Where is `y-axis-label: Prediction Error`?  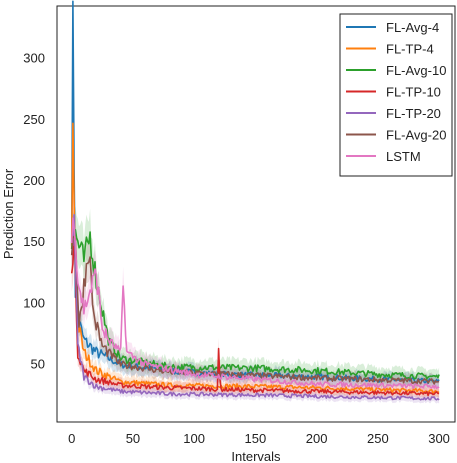
y-axis-label: Prediction Error is located at coordinates (8, 213).